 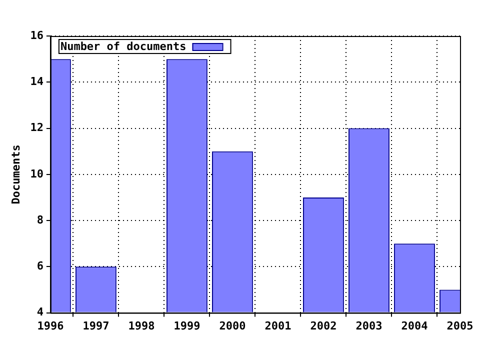 What do you see at coordinates (141, 325) in the screenshot?
I see `x-tick-label: 1998` at bounding box center [141, 325].